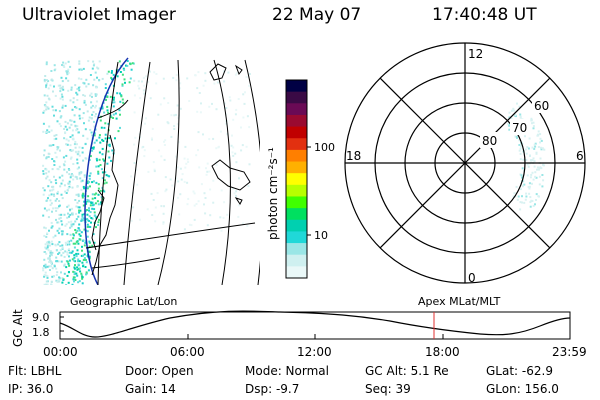 This screenshot has width=600, height=400. Describe the element at coordinates (407, 371) in the screenshot. I see `info-gc-alt: GC Alt: 5.1 Re` at that location.